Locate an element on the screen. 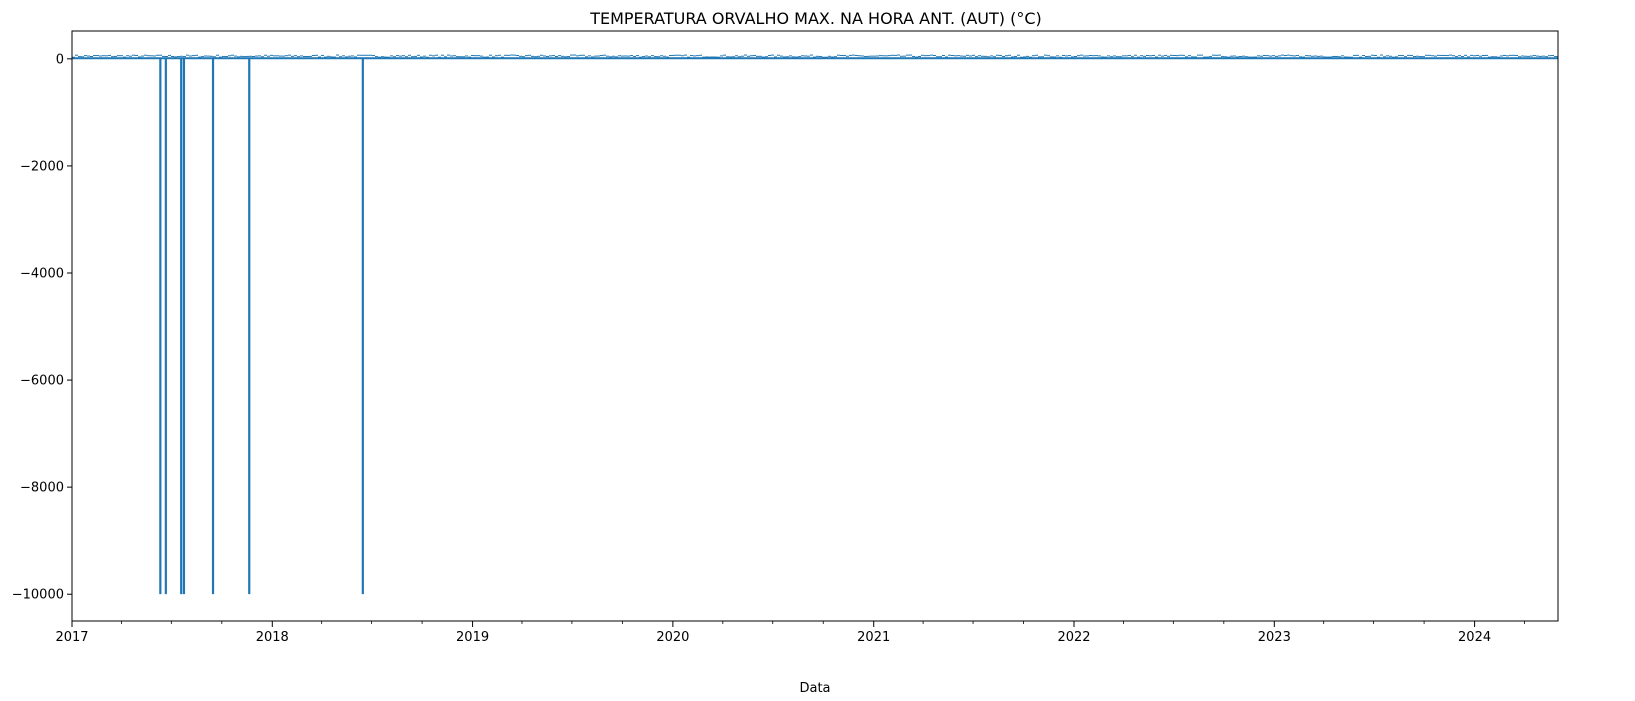 This screenshot has height=701, width=1635. y-tick-label: −8000 is located at coordinates (42, 488).